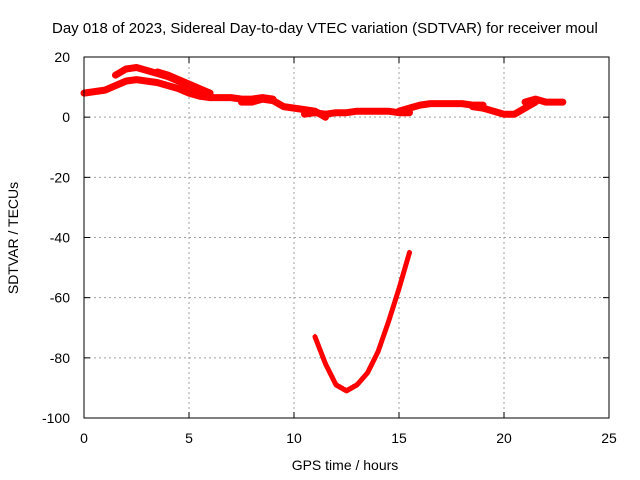  What do you see at coordinates (60, 298) in the screenshot?
I see `y-tick-label: -60` at bounding box center [60, 298].